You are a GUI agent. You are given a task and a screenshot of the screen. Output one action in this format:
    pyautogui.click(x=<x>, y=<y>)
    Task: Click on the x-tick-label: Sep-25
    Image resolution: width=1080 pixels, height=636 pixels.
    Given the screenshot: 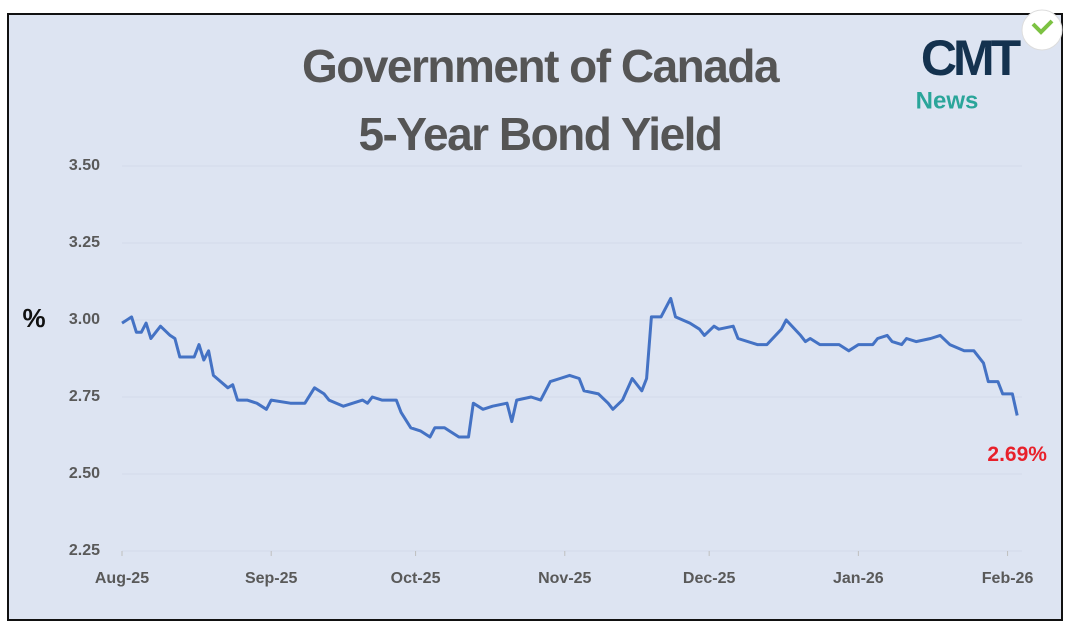 What is the action you would take?
    pyautogui.click(x=271, y=578)
    